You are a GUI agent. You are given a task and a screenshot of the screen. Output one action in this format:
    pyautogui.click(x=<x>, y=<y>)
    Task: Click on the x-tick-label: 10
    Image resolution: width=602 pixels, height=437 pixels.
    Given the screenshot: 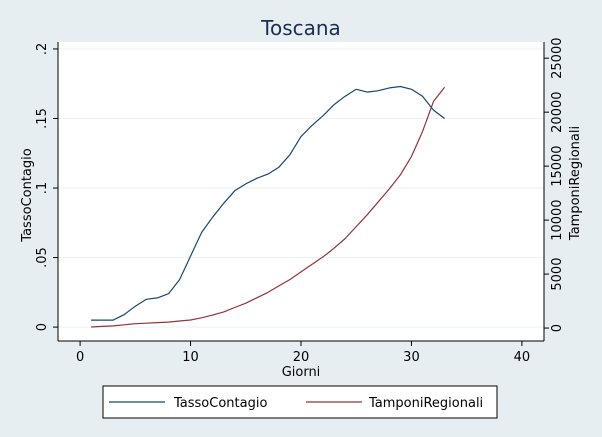 What is the action you would take?
    pyautogui.click(x=190, y=357)
    